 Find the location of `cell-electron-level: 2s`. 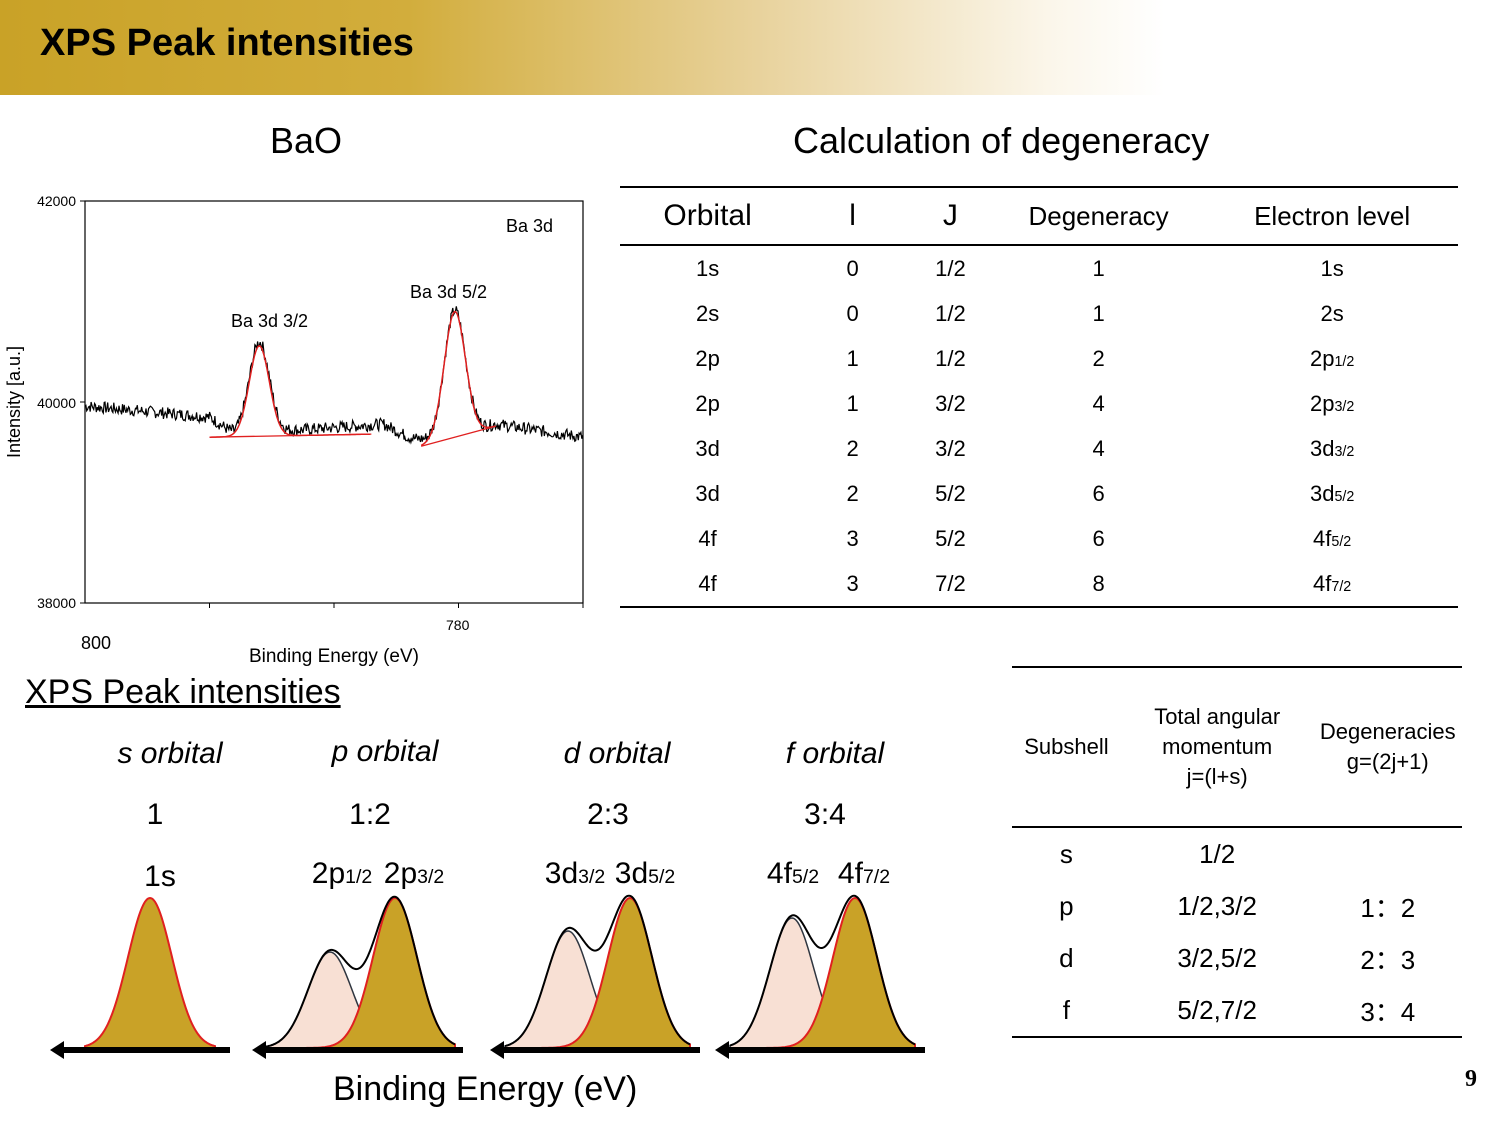

cell-electron-level: 2s is located at coordinates (1332, 313).